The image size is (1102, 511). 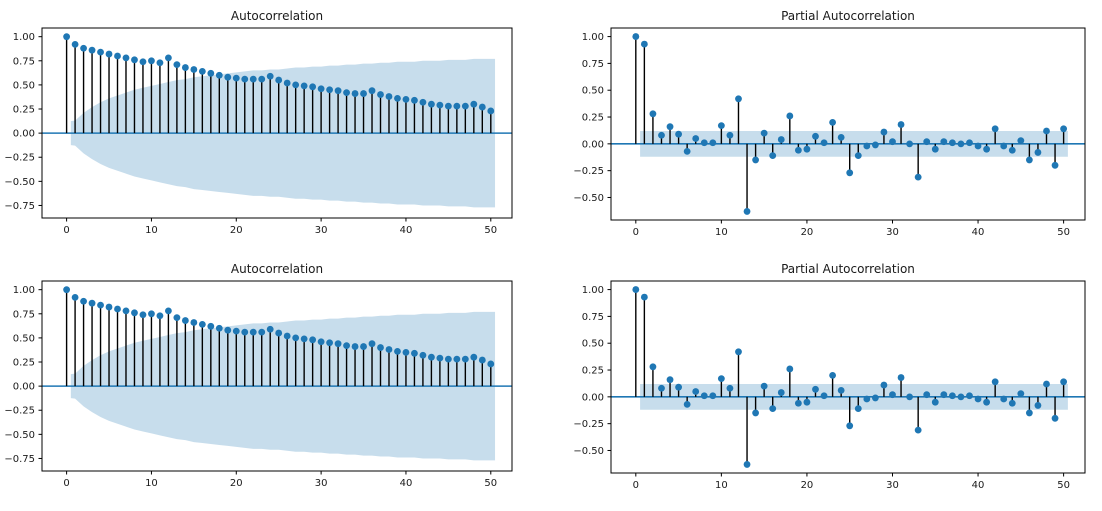 What do you see at coordinates (848, 16) in the screenshot?
I see `plot-title-pacf-top: Partial Autocorrelation` at bounding box center [848, 16].